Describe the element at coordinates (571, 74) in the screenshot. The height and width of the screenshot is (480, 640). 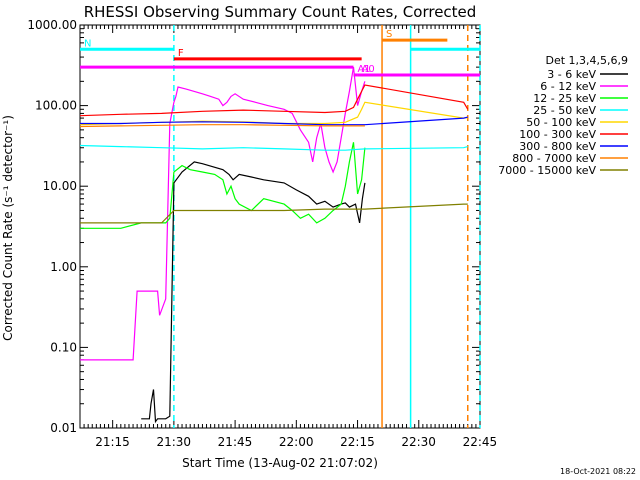
I see `legend-label: 3 - 6 keV` at that location.